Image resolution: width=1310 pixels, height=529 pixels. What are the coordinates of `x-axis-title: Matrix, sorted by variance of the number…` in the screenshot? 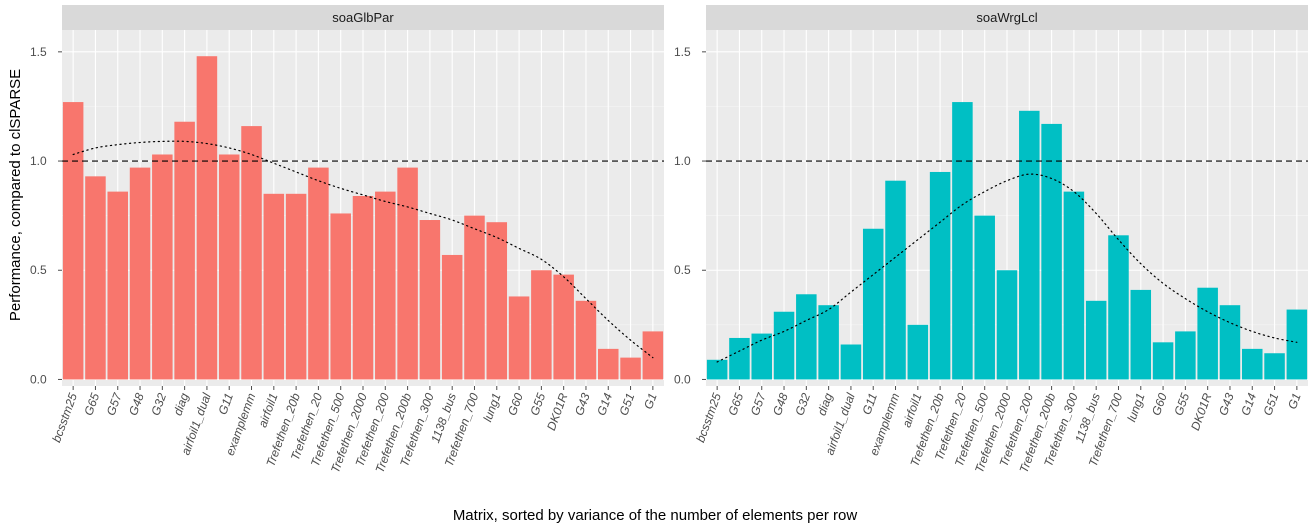 It's located at (655, 515).